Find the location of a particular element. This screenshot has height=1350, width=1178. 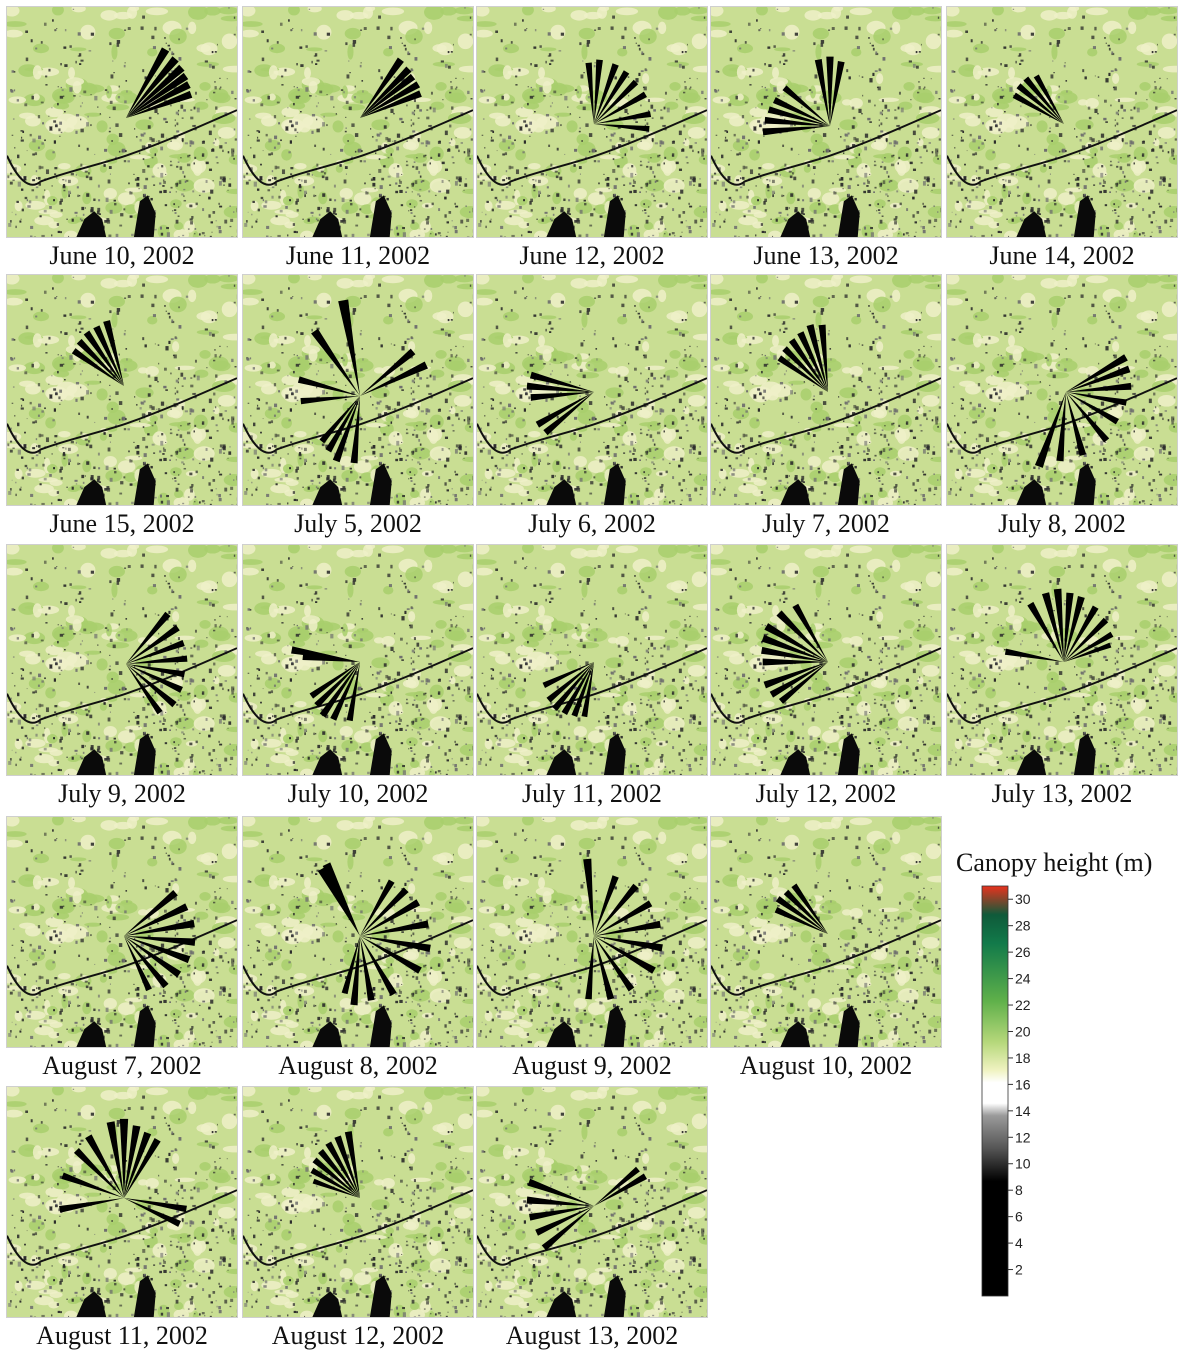

tick-label: 8 is located at coordinates (1019, 1190).